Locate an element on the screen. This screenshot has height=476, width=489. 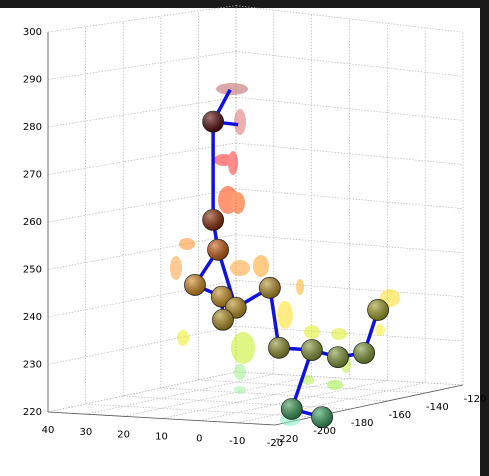
z-tick-label: 270 is located at coordinates (32, 175).